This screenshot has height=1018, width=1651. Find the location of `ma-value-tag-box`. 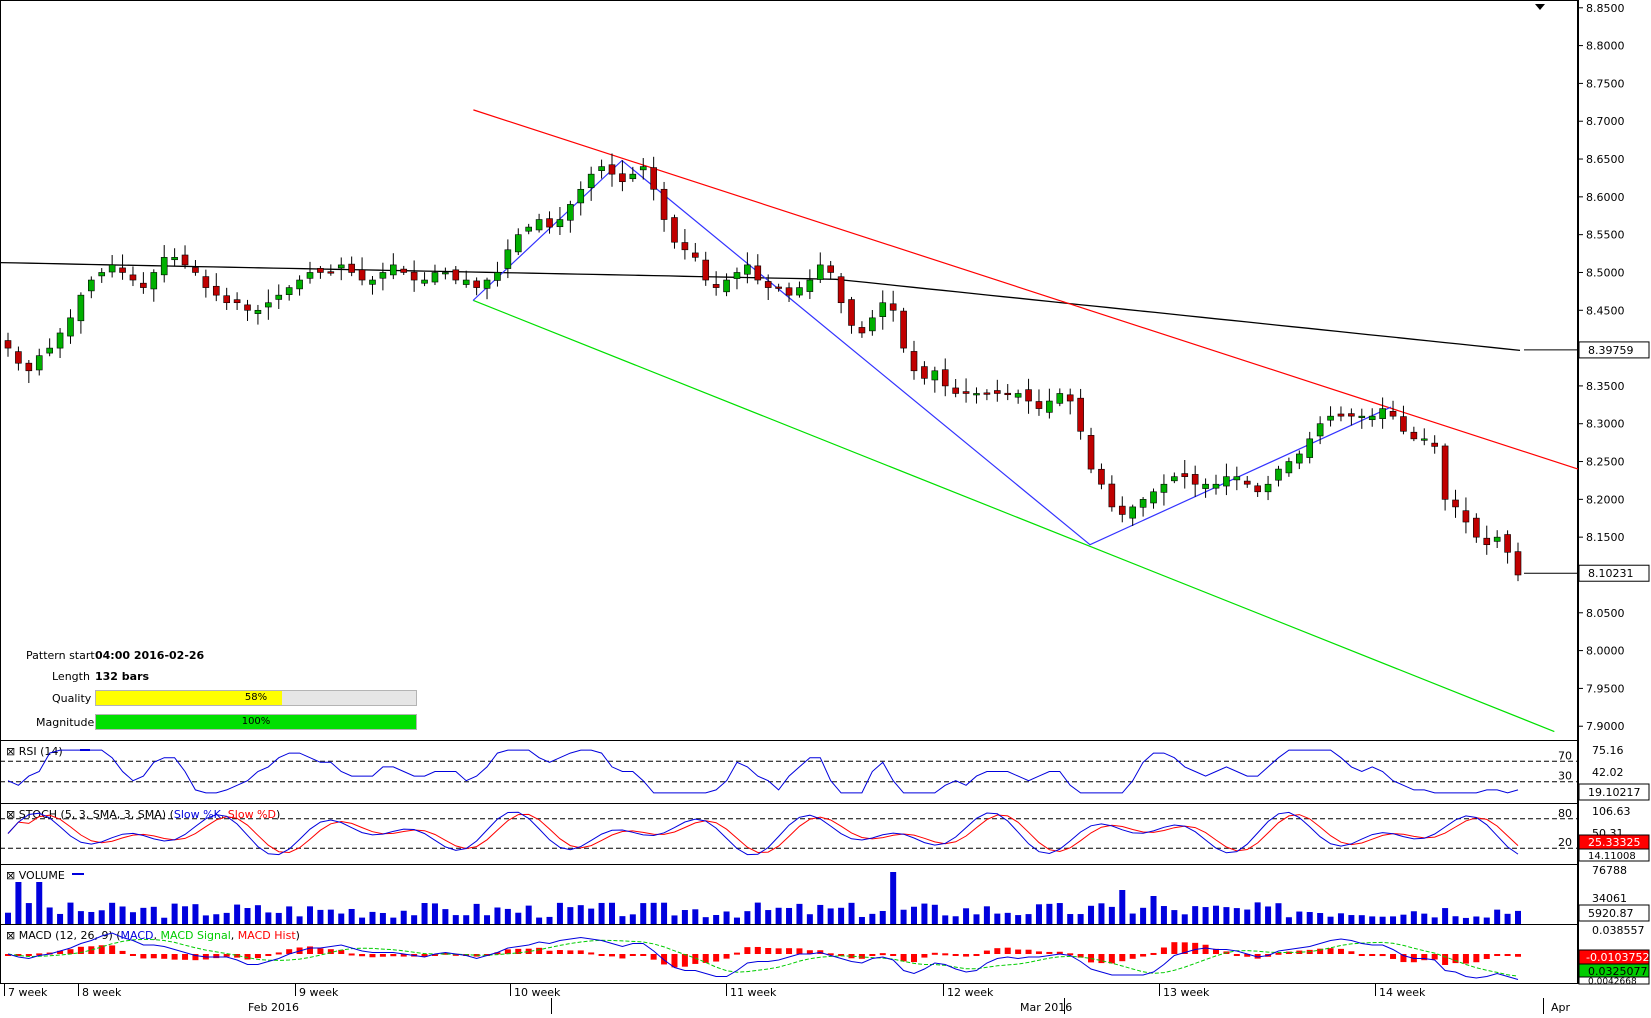

ma-value-tag-box is located at coordinates (1614, 350).